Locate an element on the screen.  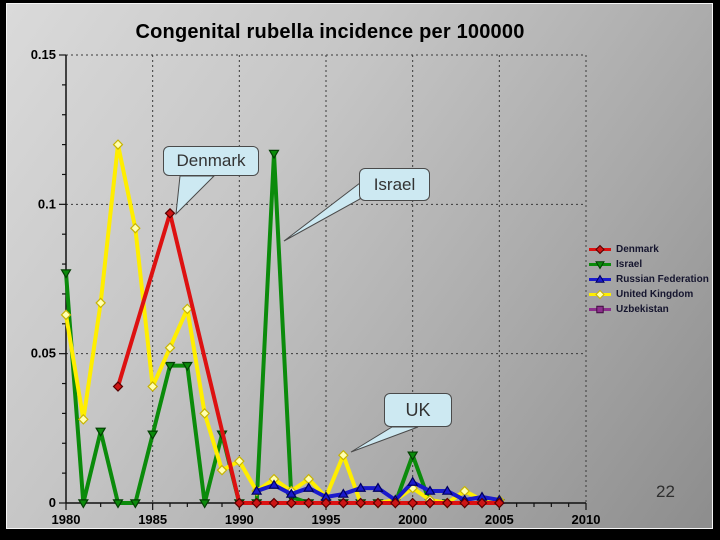
y-tick-label: 0.05 is located at coordinates (43, 353).